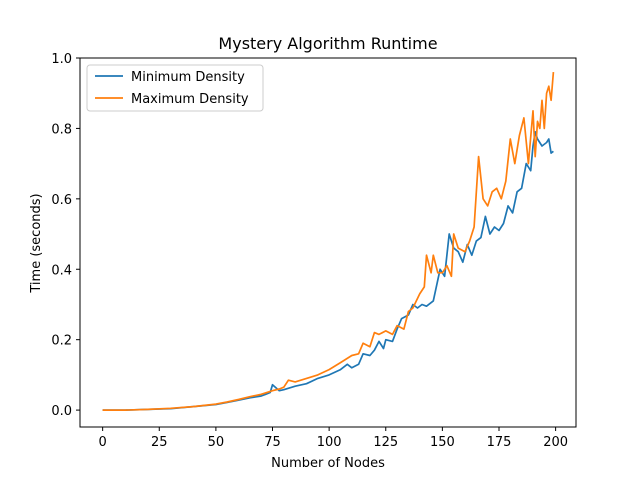 This screenshot has width=640, height=480. I want to click on x-tick-label: 0, so click(103, 442).